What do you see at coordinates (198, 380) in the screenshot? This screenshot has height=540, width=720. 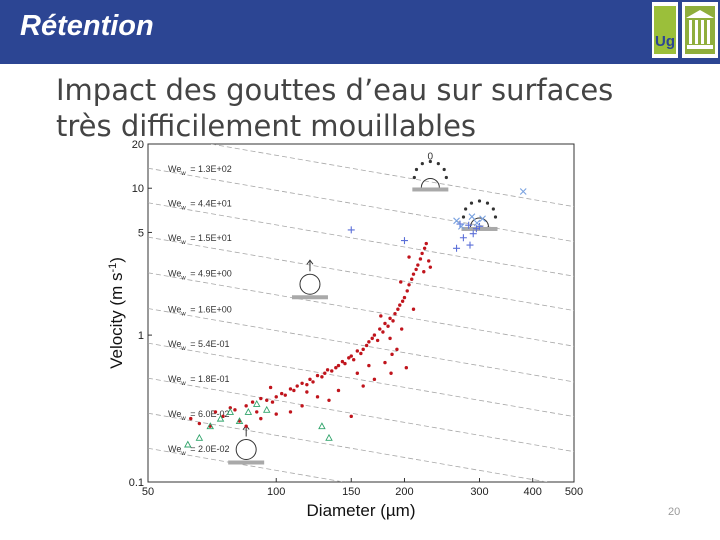 I see `weber-label-8: Wew = 1.8E-01` at bounding box center [198, 380].